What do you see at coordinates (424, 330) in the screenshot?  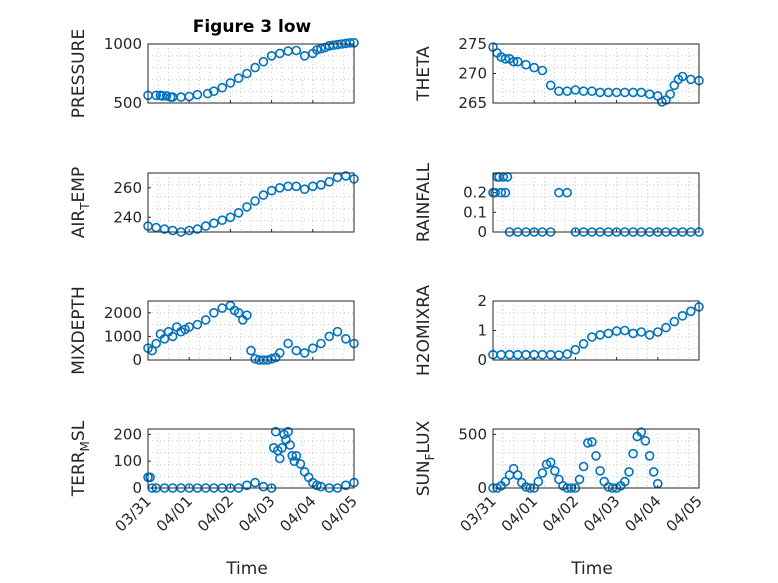 I see `y-axis-label: H2OMIXRA` at bounding box center [424, 330].